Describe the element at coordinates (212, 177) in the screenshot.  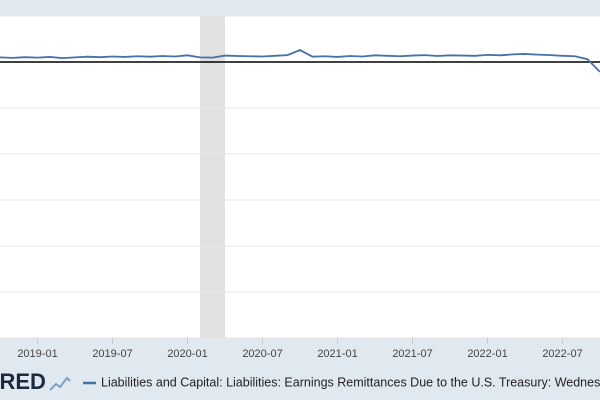
I see `recession-band` at that location.